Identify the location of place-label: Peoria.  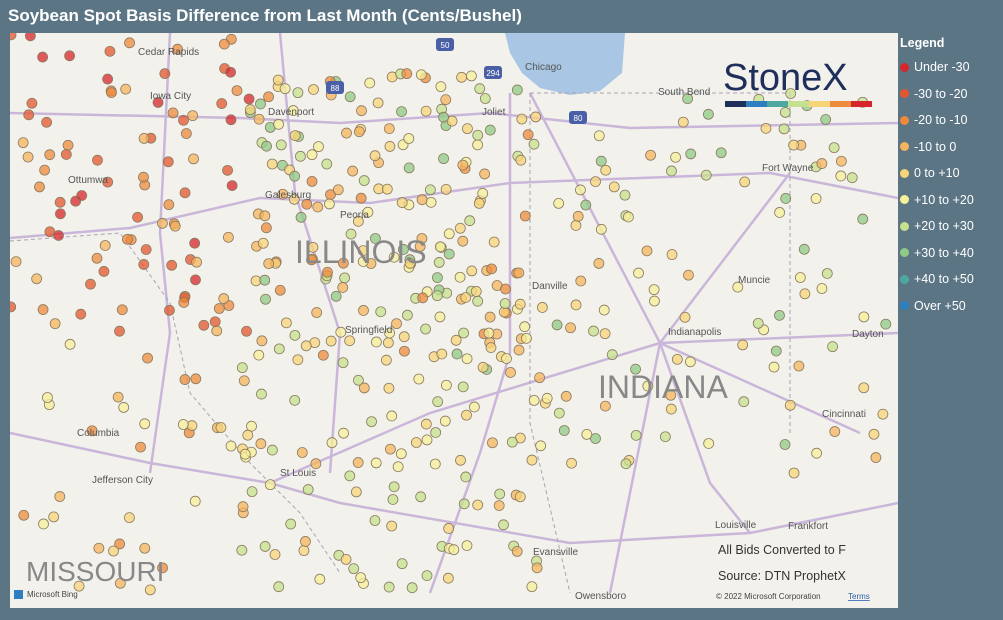
(354, 215).